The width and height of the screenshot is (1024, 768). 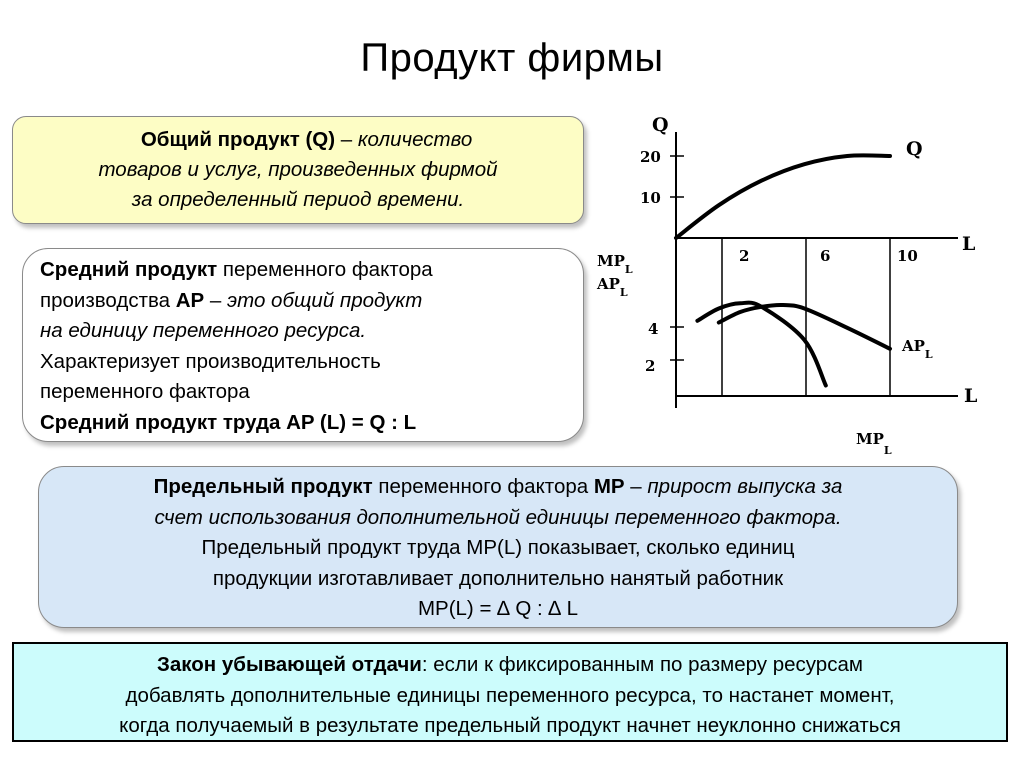 I want to click on ap-curve-label: APL, so click(x=917, y=349).